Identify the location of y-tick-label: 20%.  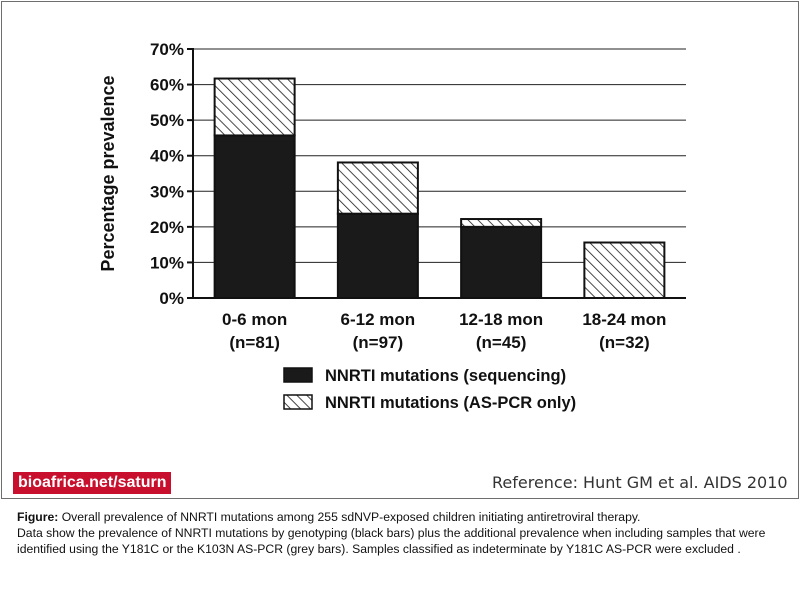
(167, 227).